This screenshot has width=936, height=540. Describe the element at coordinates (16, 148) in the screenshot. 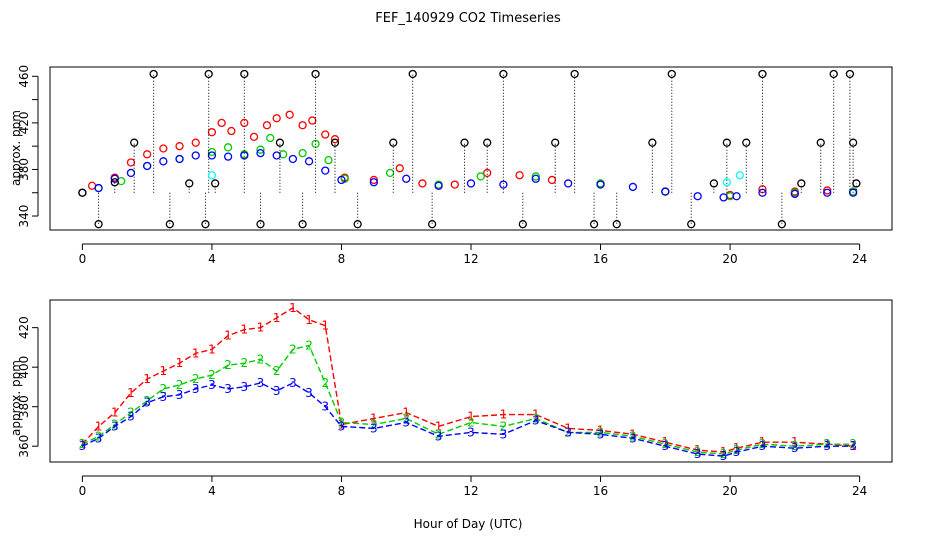

I see `top-panel-ylabel: approx. ppm` at that location.